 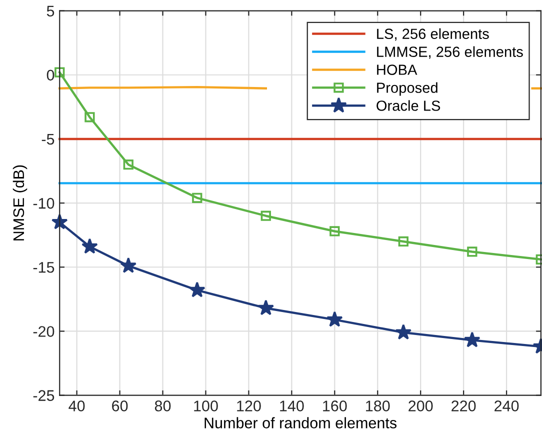 I want to click on legend-label: HOBA, so click(x=397, y=69).